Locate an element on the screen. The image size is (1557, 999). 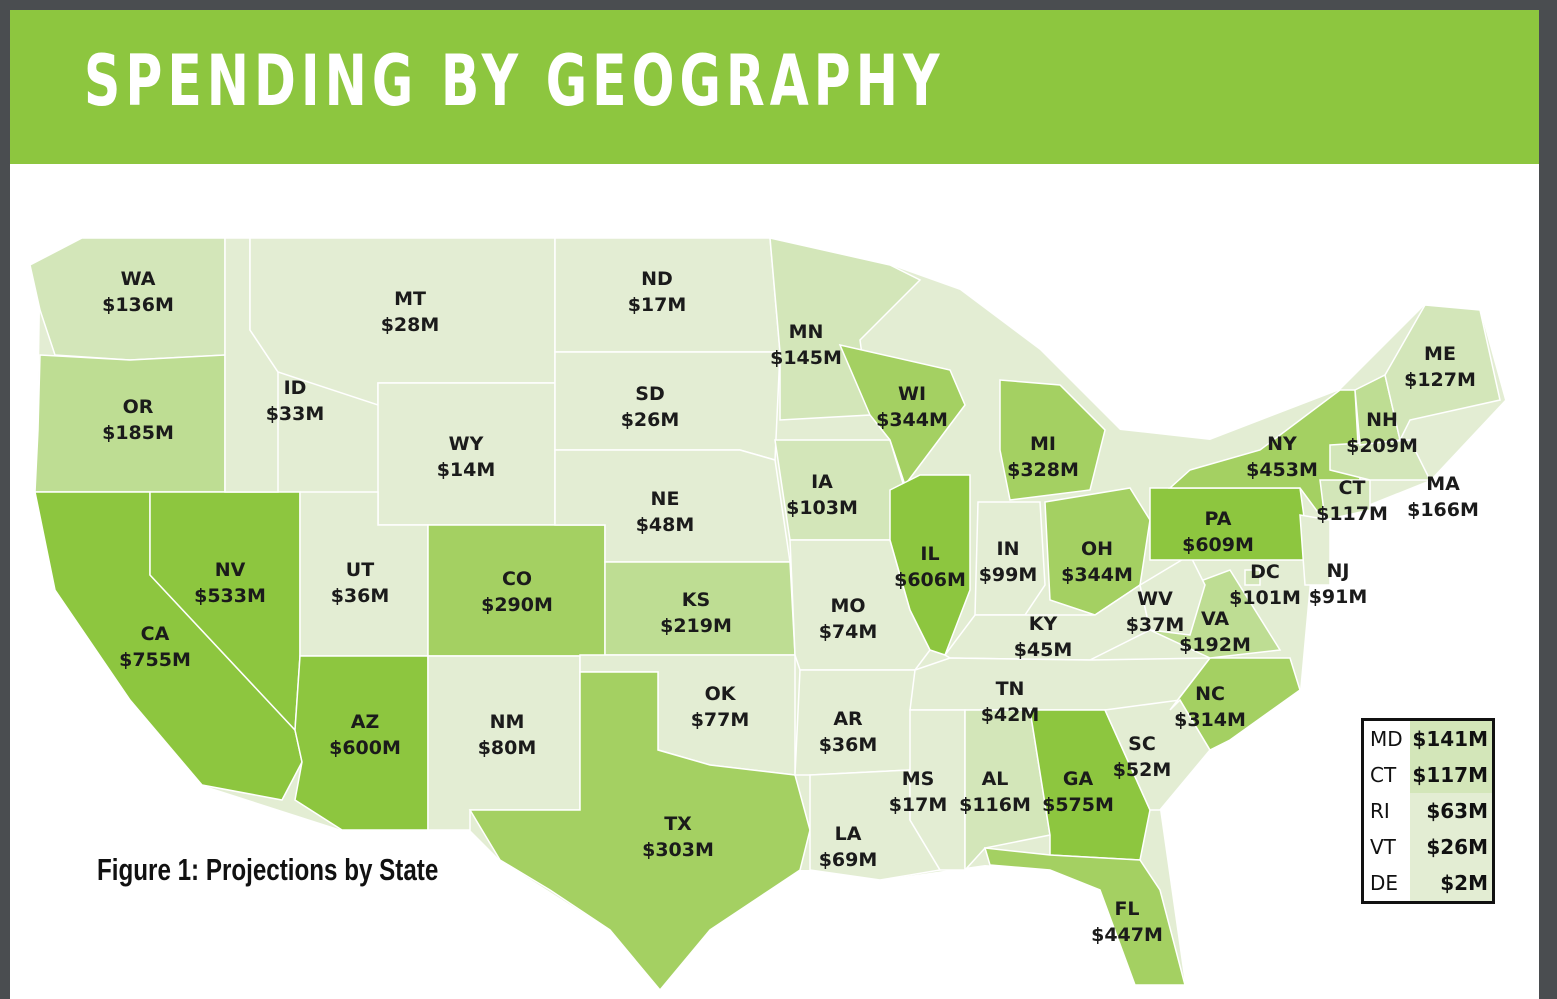
state-label-tn: TN is located at coordinates (1010, 689).